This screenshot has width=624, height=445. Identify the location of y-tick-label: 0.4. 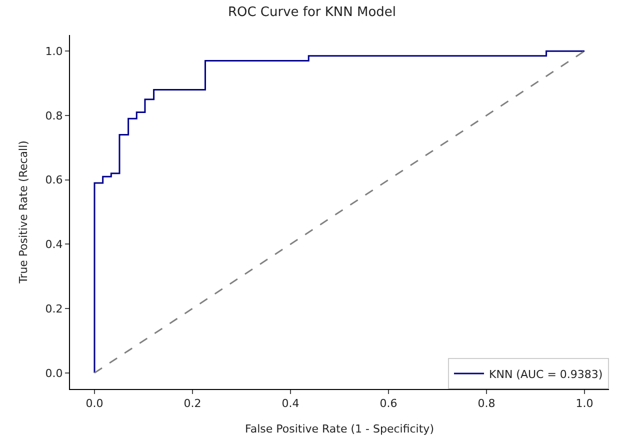
(54, 245).